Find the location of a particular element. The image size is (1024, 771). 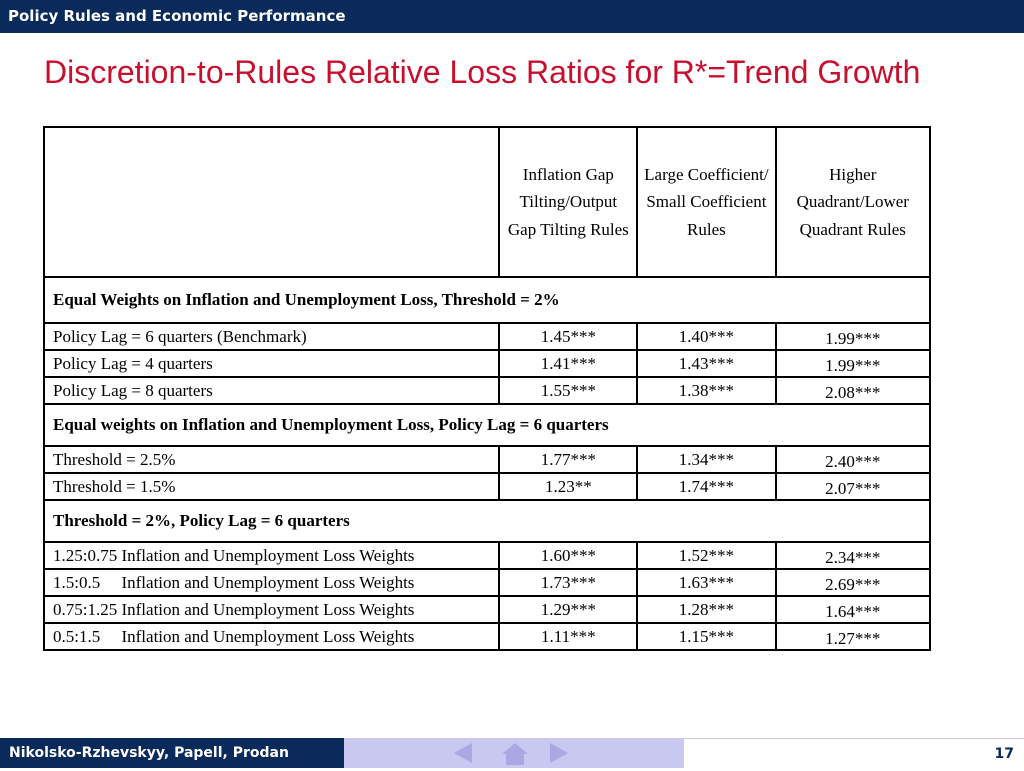

footer-authors-bar: Nikolsko-Rzhevskyy, Papell, Prodan is located at coordinates (172, 753).